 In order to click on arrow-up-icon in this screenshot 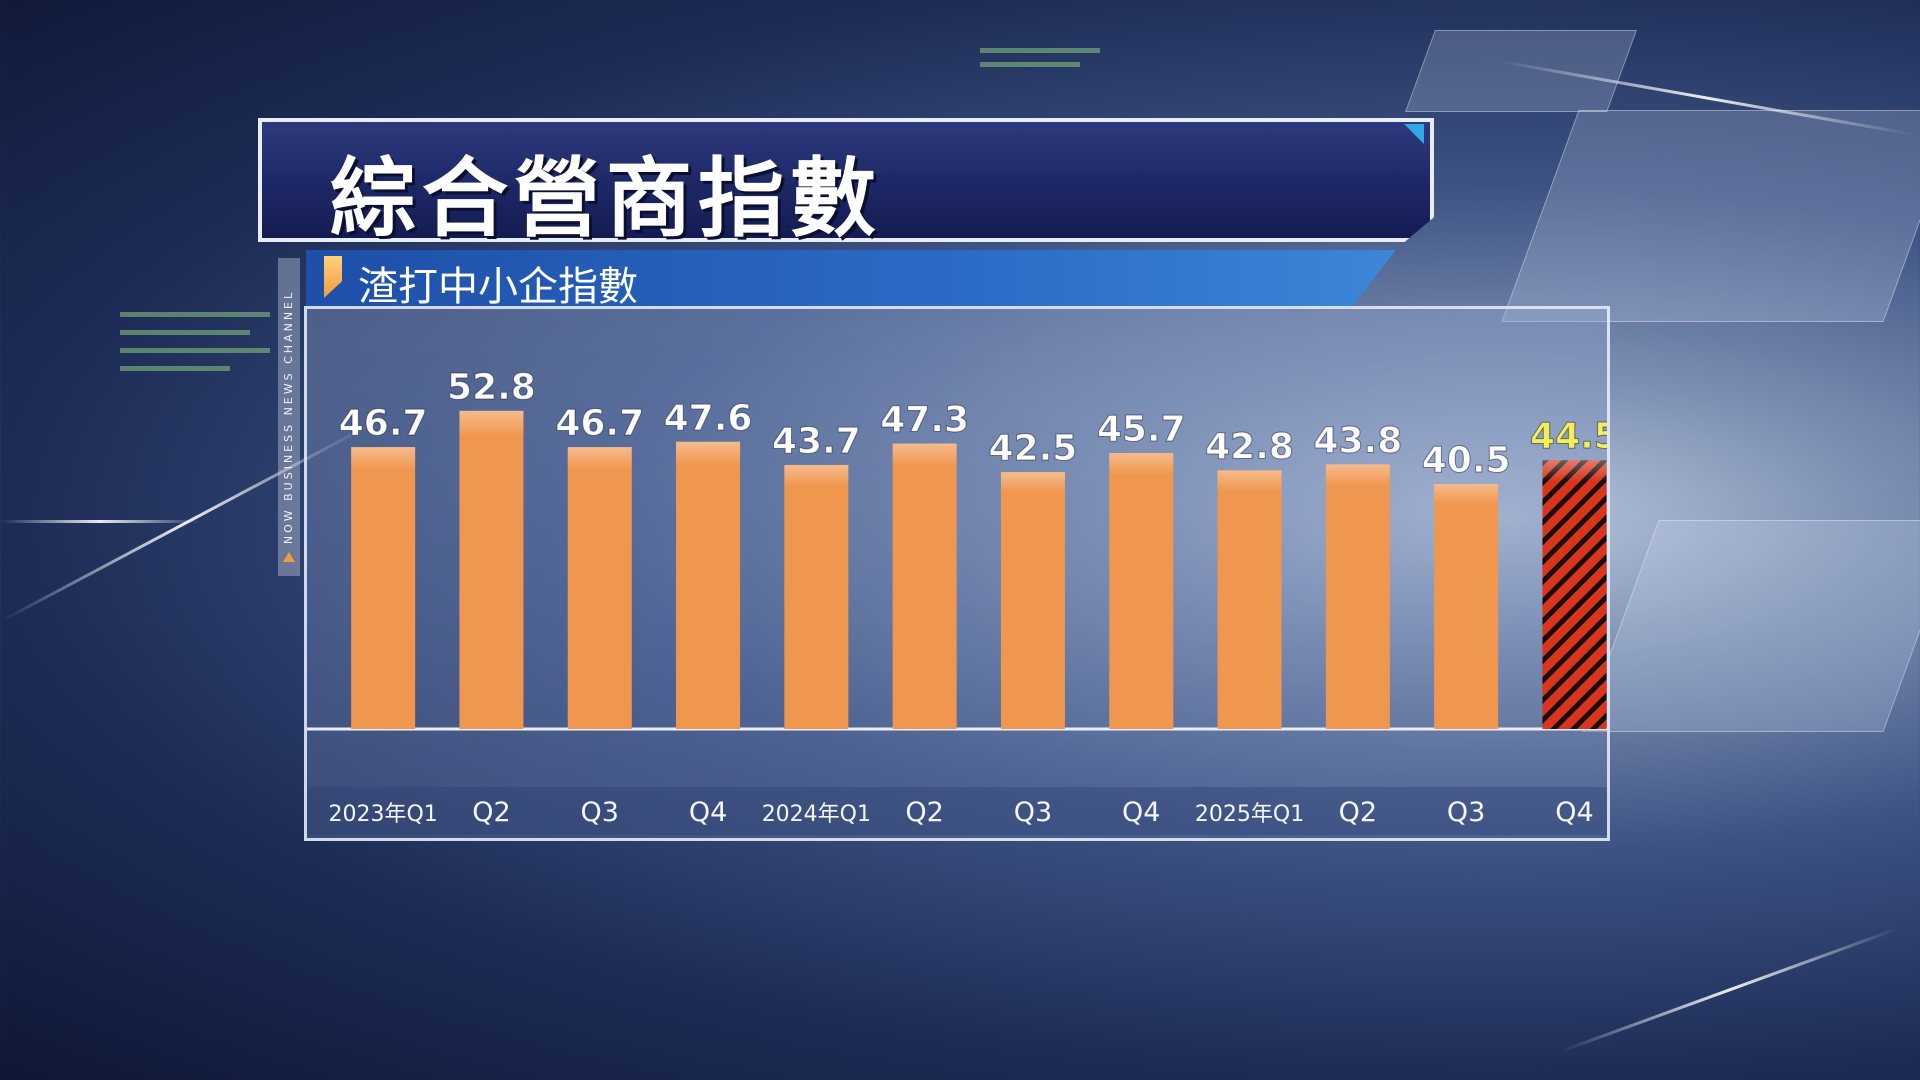, I will do `click(289, 557)`.